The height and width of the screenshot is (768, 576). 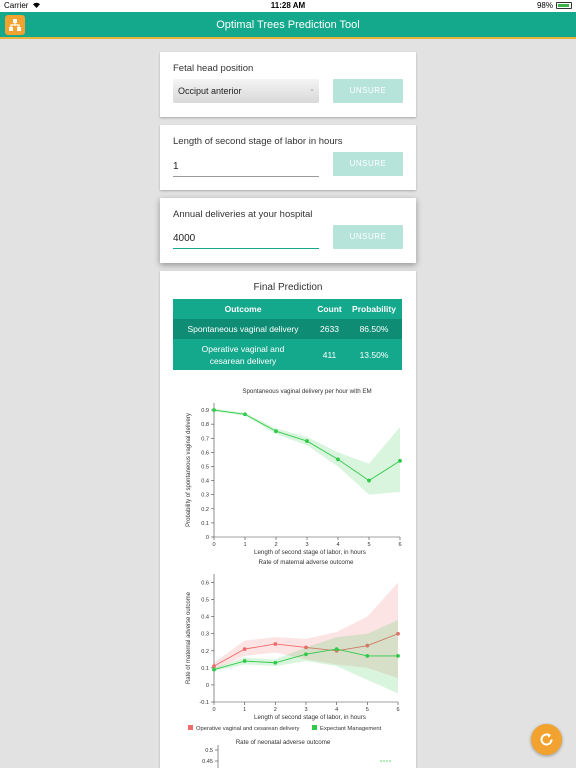 I want to click on fetal-head-select: Occiput anterior ⌄, so click(x=246, y=91).